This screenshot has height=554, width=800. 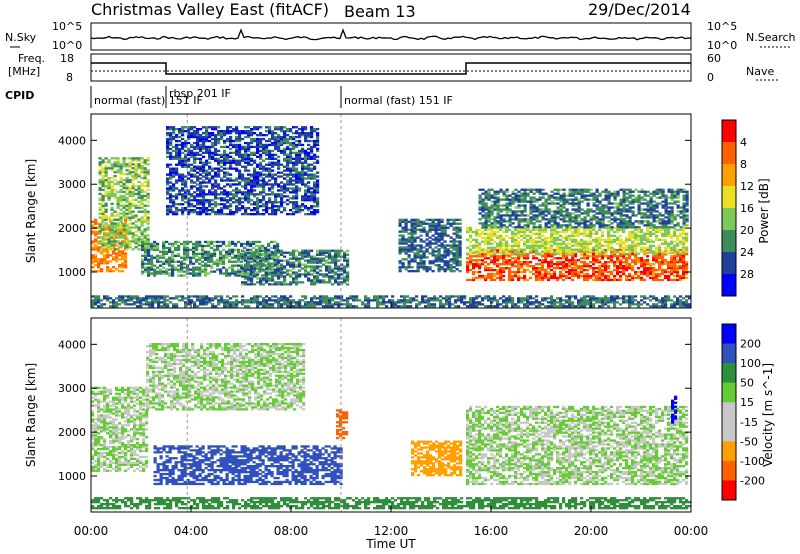 I want to click on cpid-segment-label: normal (fast) 151 IF, so click(x=398, y=100).